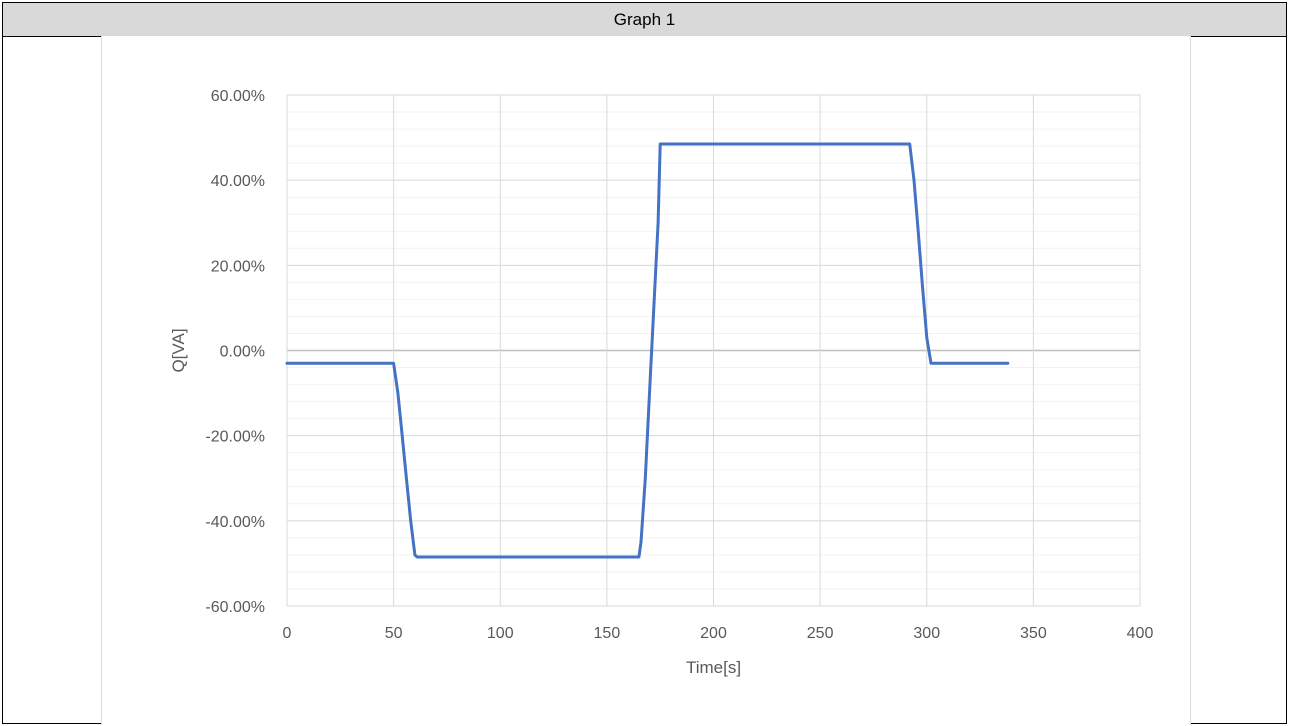  I want to click on y-tick-label: -60.00%, so click(235, 607).